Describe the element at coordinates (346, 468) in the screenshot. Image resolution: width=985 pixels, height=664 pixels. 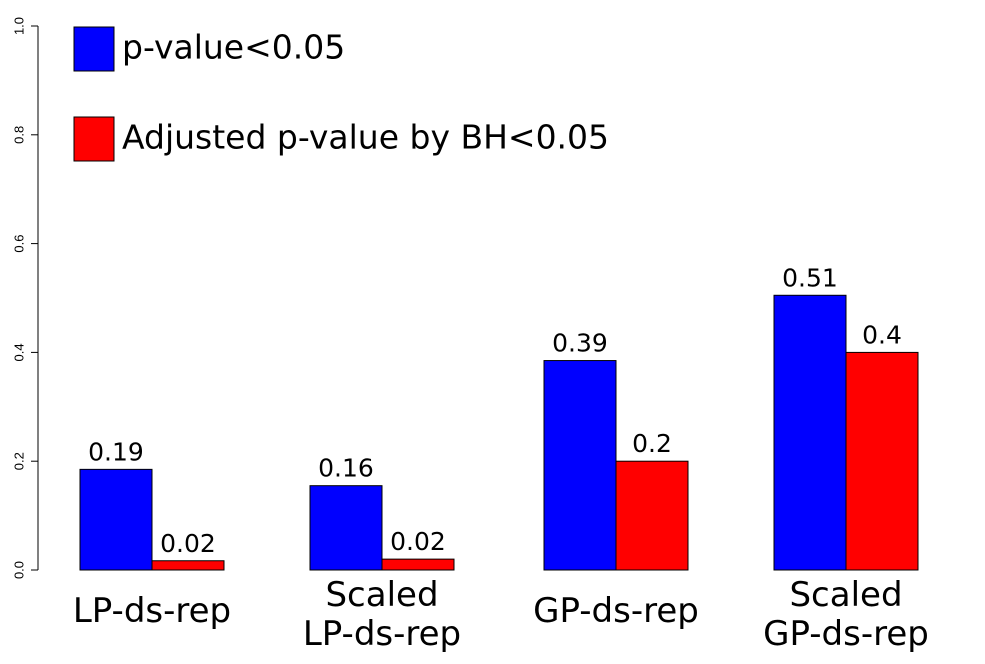
I see `bar-value-label: 0.16` at that location.